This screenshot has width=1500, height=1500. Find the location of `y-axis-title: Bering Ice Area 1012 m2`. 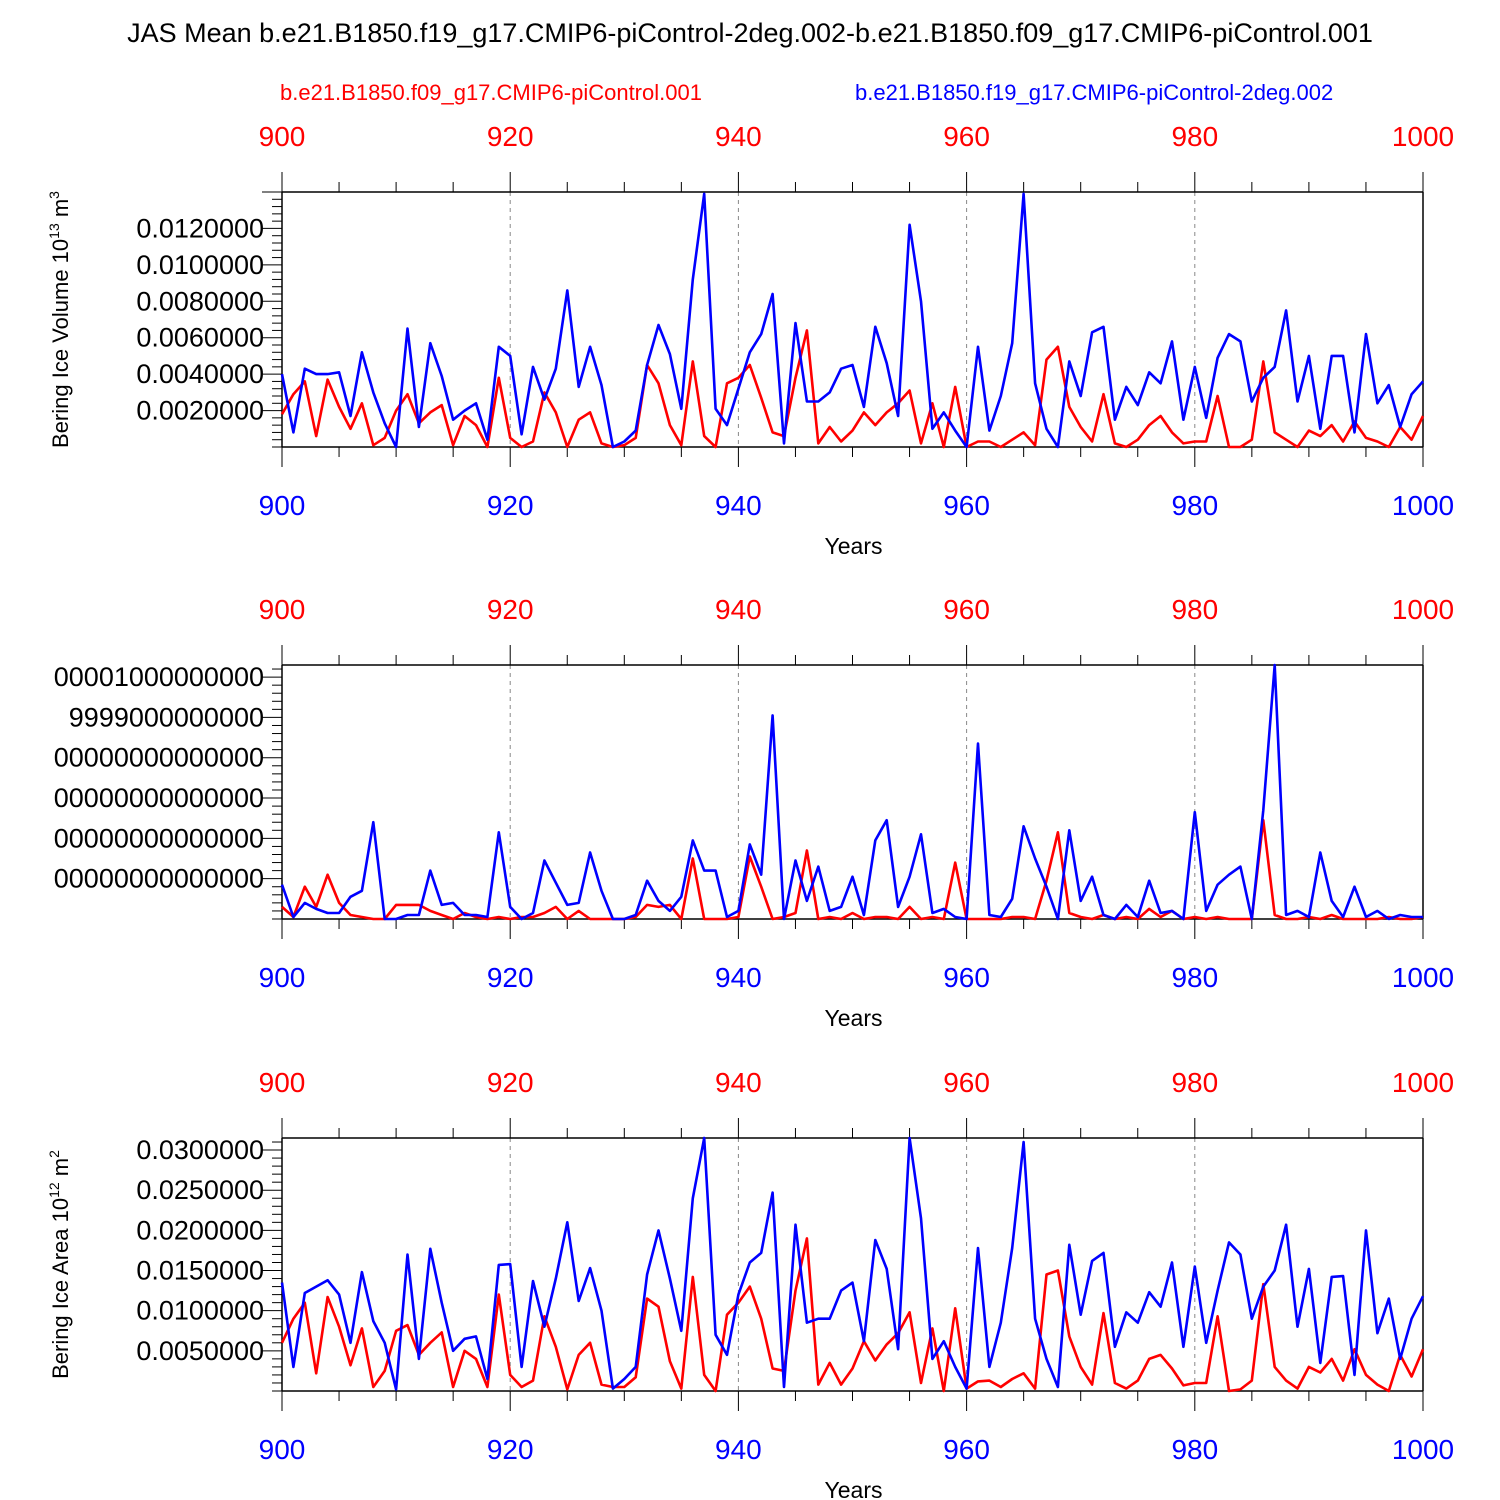

y-axis-title: Bering Ice Area 1012 m2 is located at coordinates (59, 1264).